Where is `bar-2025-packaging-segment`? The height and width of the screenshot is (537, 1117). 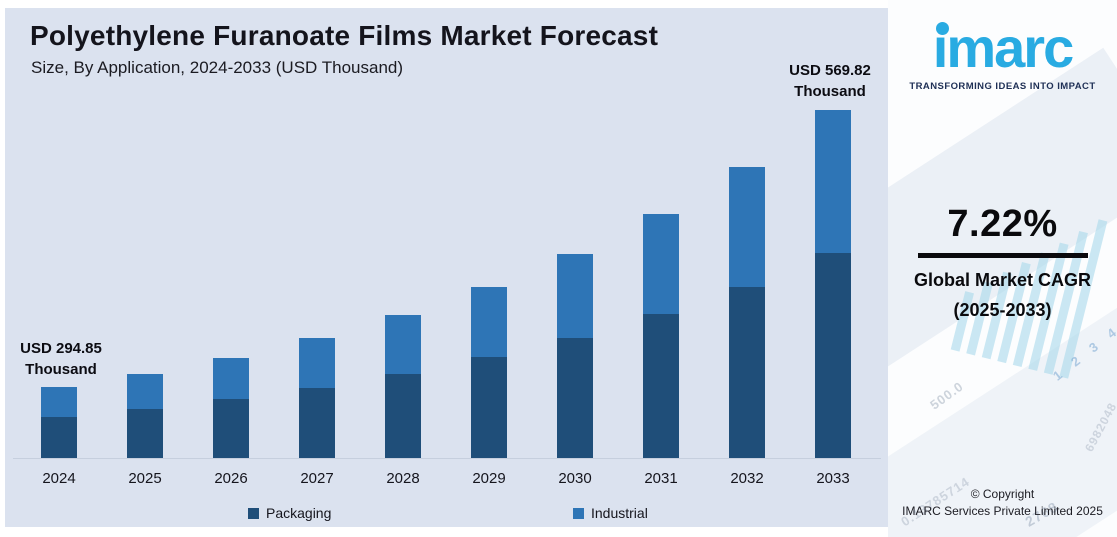
bar-2025-packaging-segment is located at coordinates (145, 433).